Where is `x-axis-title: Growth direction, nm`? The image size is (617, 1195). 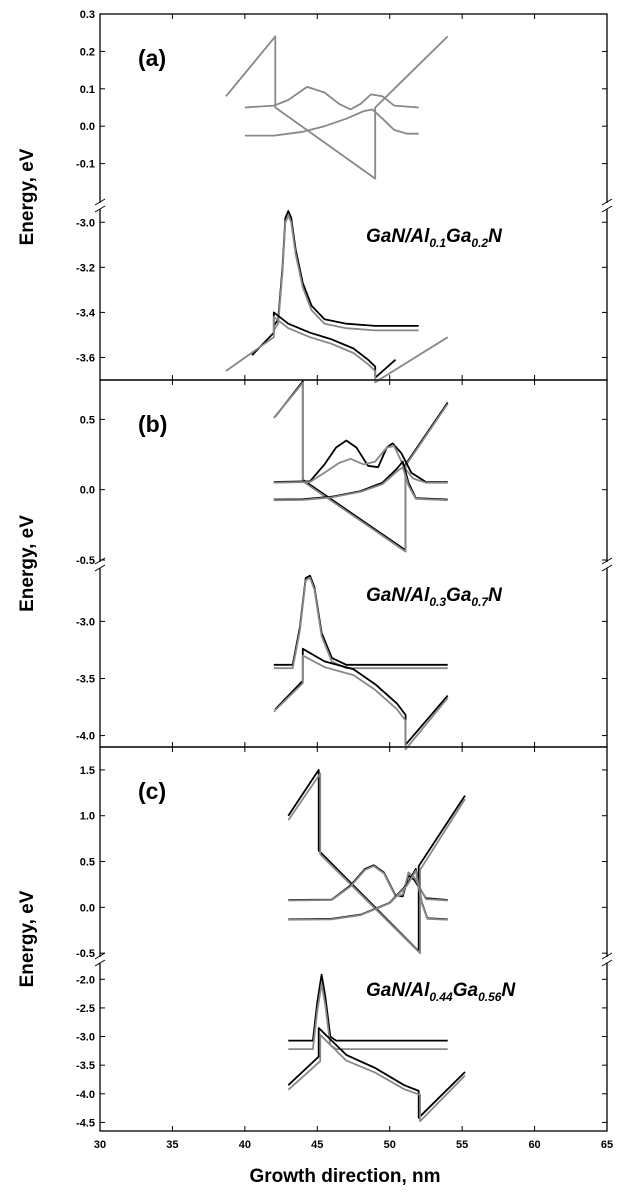 x-axis-title: Growth direction, nm is located at coordinates (344, 1176).